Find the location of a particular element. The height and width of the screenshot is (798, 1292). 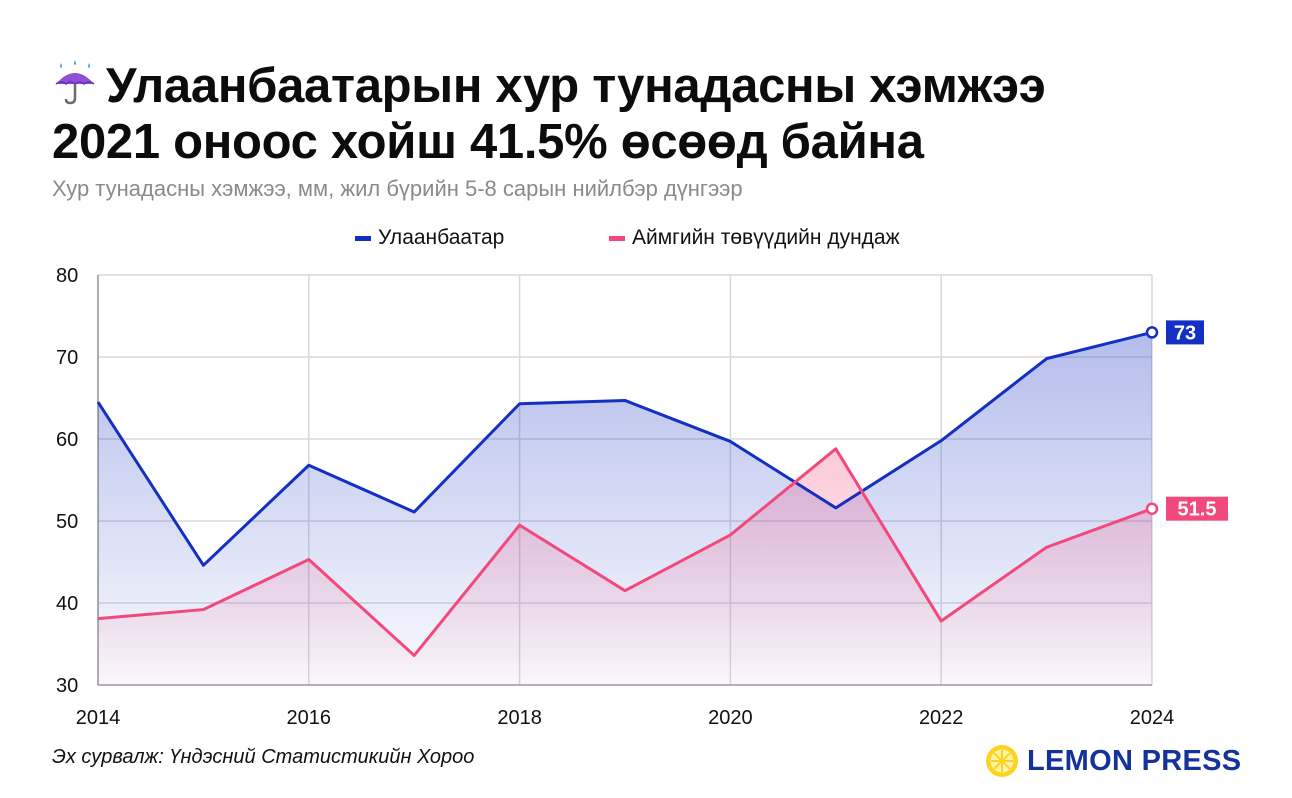

title-line-1: Улаанбаатарын хур тунадасны хэмжээ is located at coordinates (652, 86).